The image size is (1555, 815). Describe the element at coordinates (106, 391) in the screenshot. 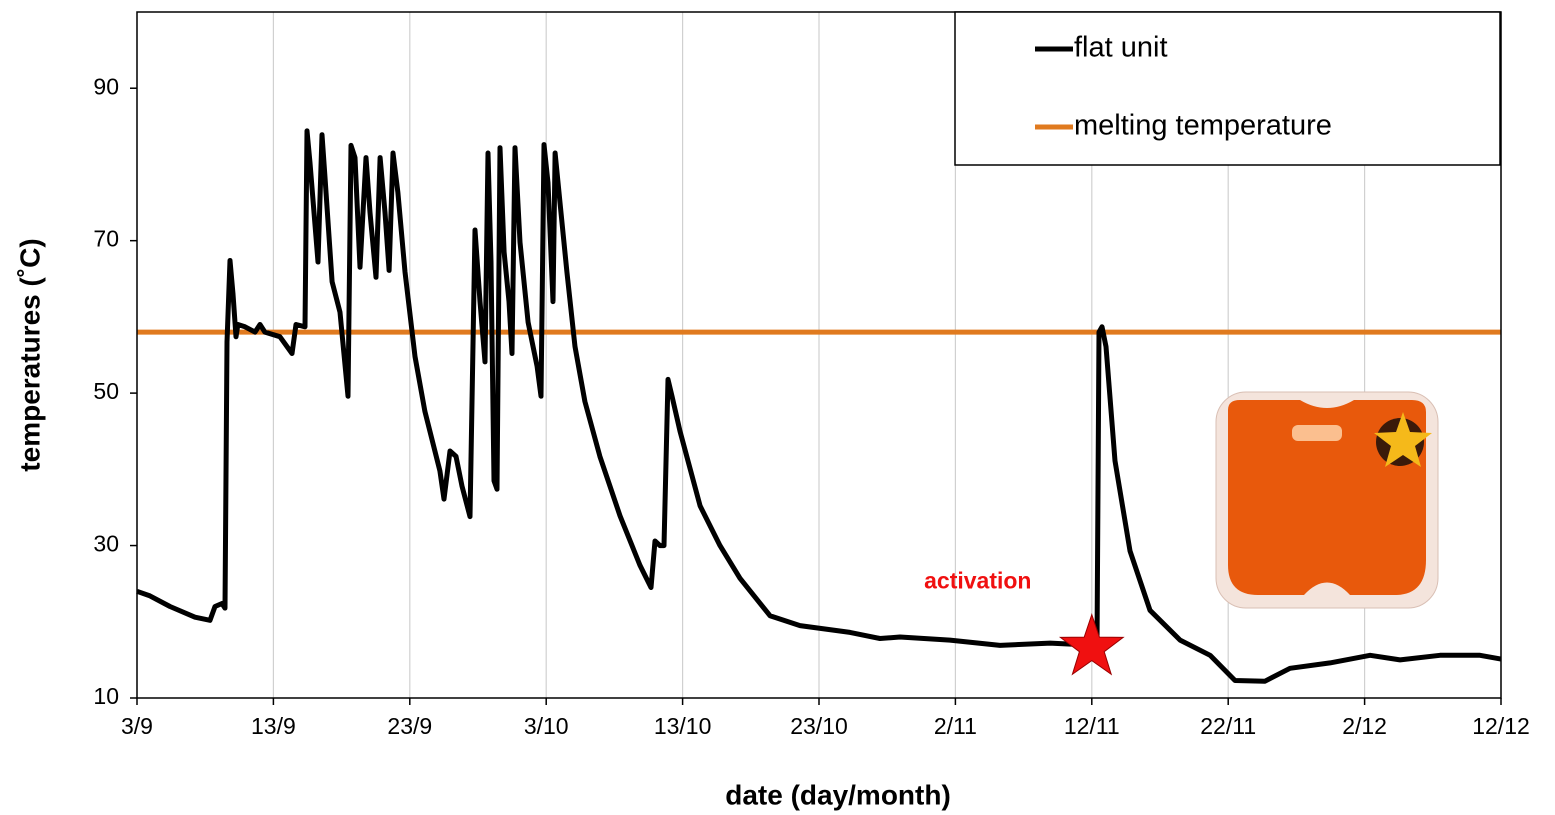

I see `y-tick-label: 50` at that location.